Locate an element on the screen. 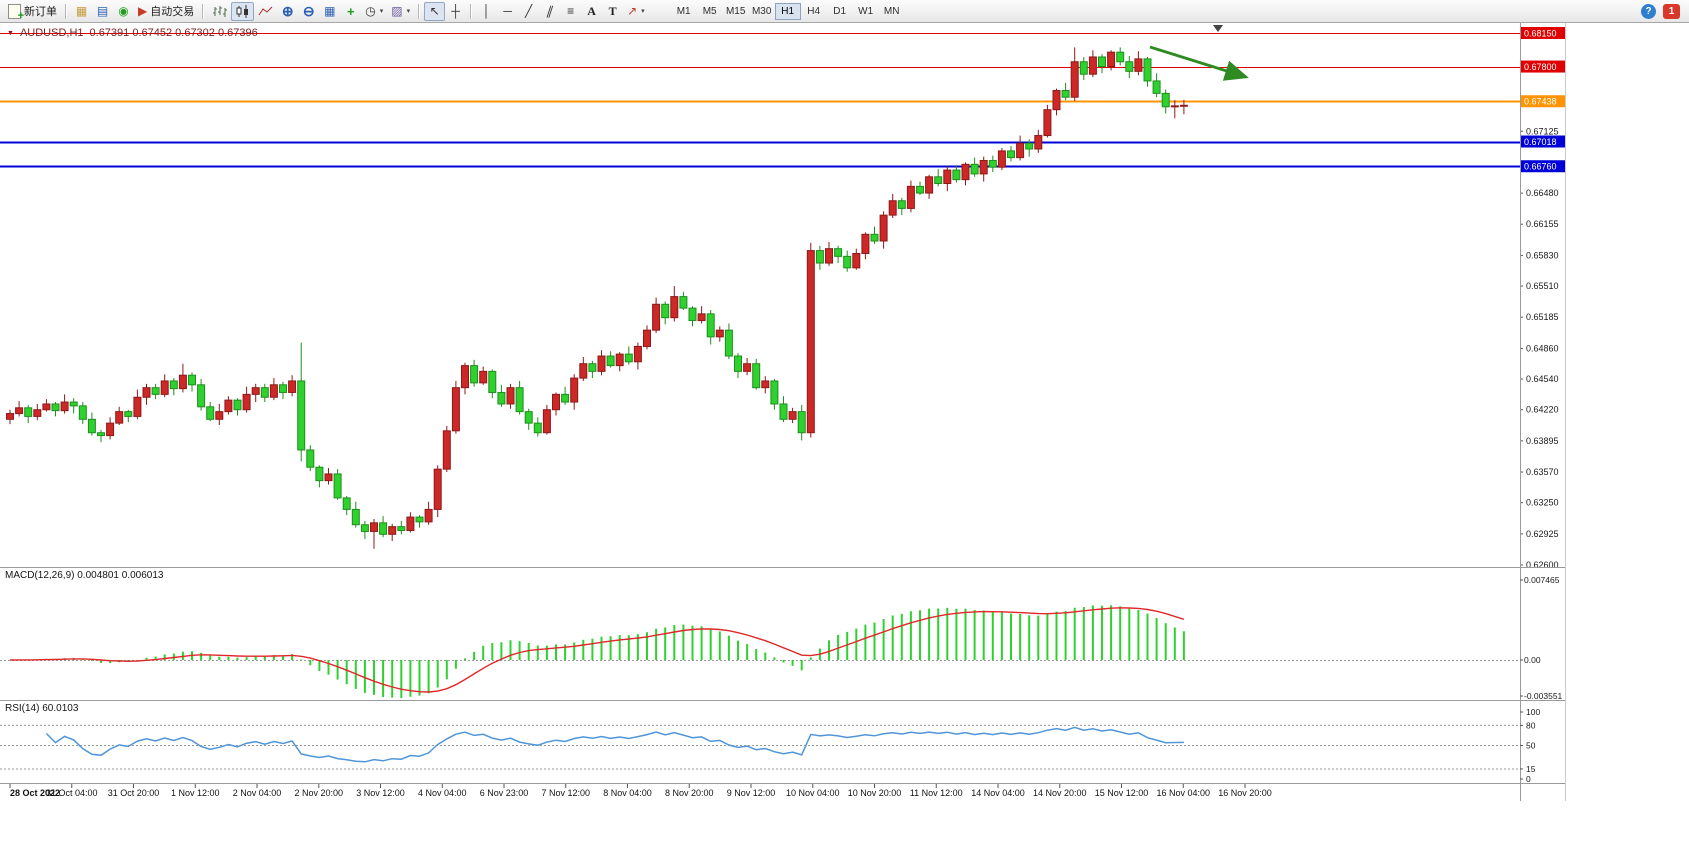  trendline-icon: ╱ is located at coordinates (528, 11).